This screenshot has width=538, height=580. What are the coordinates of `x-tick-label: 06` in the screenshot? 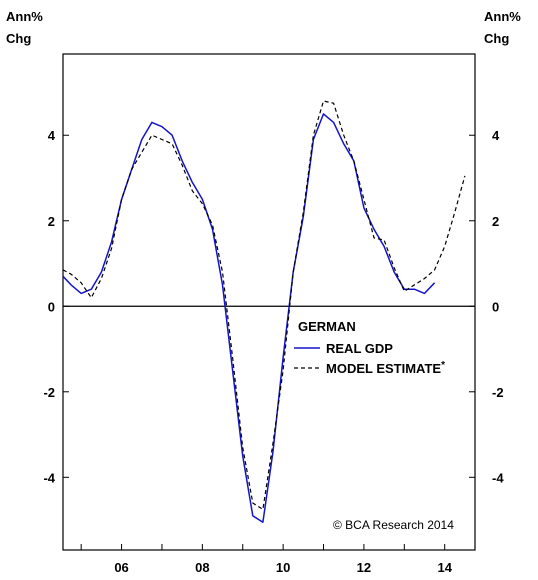 It's located at (121, 567).